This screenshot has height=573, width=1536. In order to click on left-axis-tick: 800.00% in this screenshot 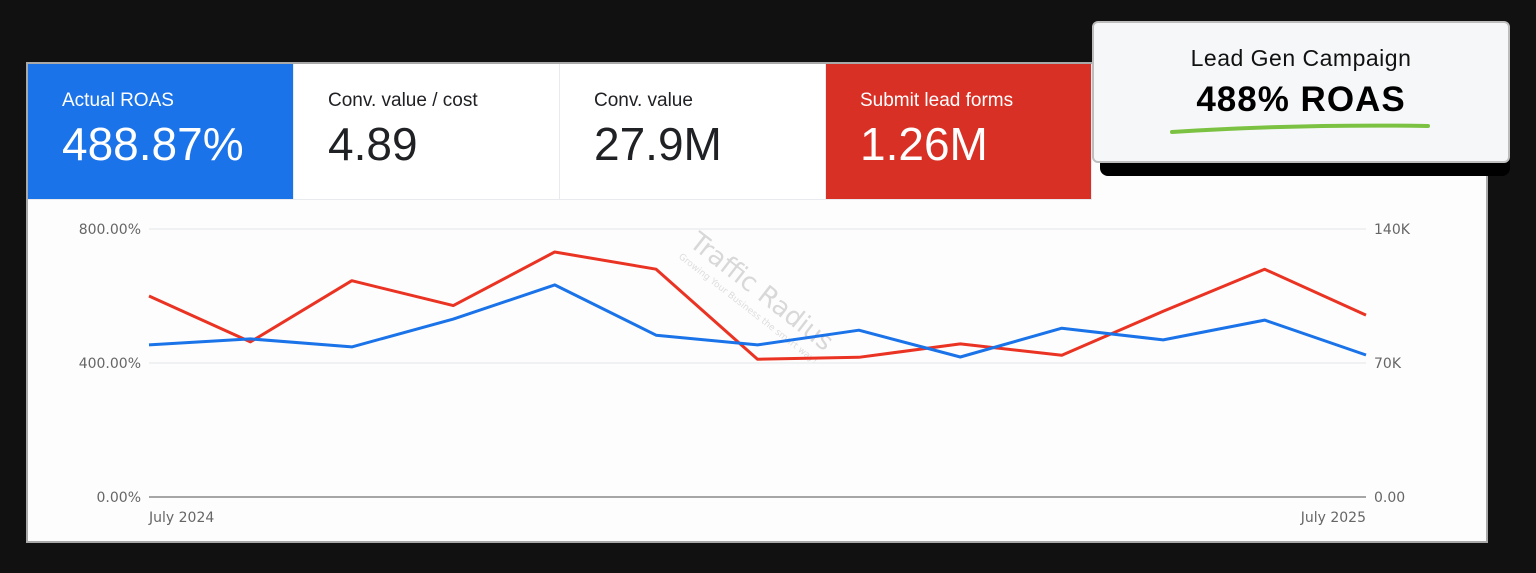, I will do `click(110, 230)`.